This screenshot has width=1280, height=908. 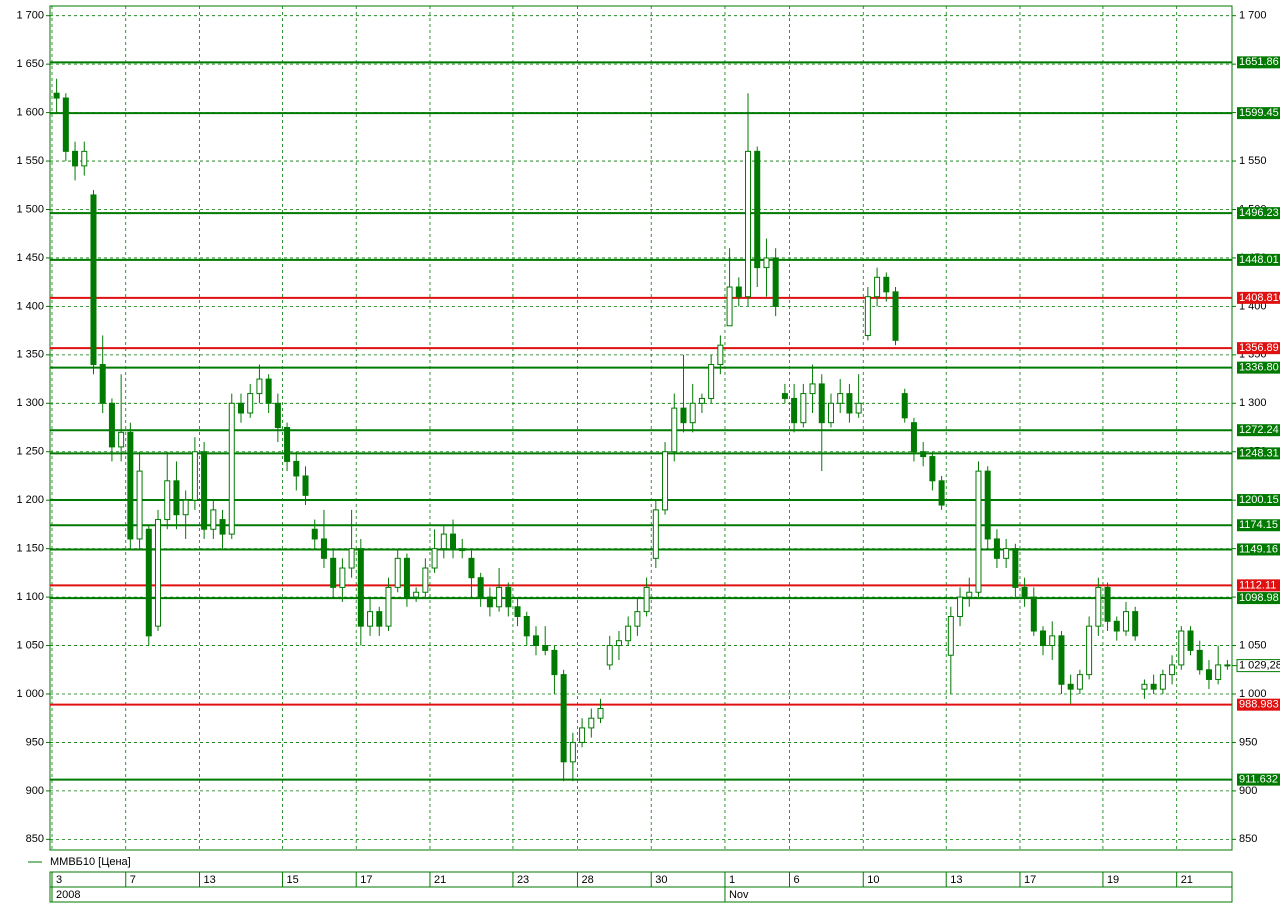 I want to click on y-tick-label: 1 200, so click(x=30, y=500).